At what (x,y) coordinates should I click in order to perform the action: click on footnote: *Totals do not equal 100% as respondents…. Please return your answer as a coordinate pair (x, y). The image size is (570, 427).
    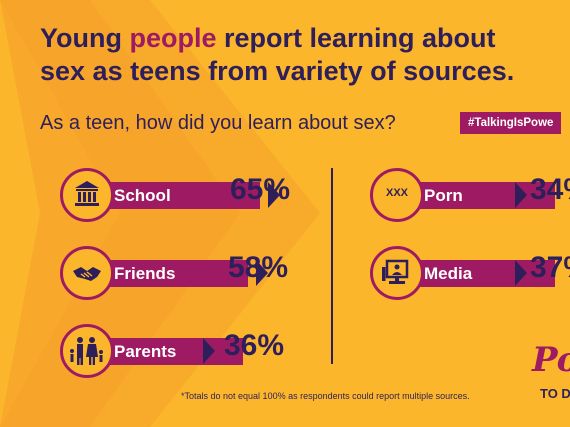
    Looking at the image, I should click on (325, 396).